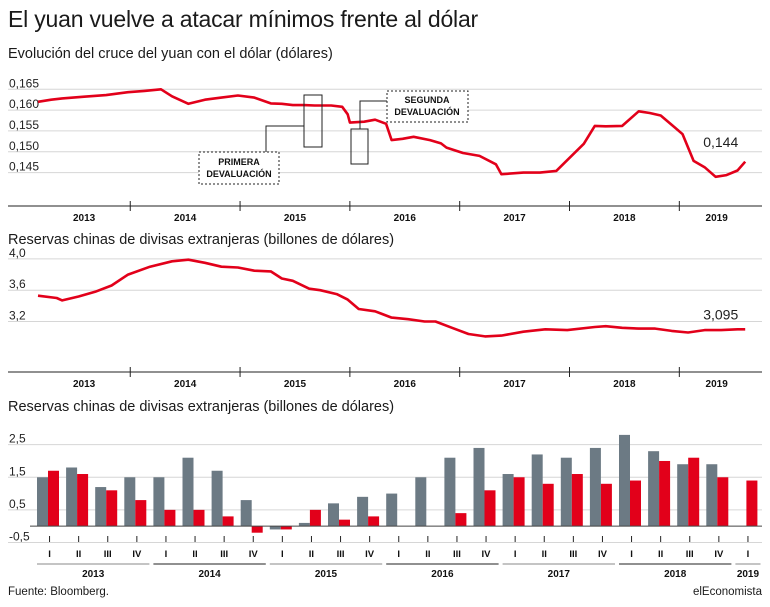 The image size is (770, 607). I want to click on year-label: 2014, so click(209, 574).